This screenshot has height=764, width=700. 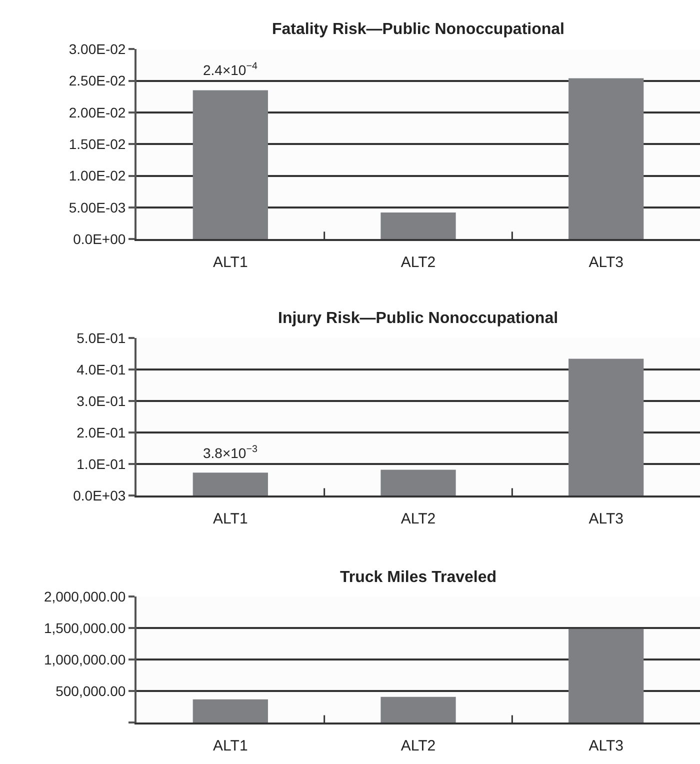 I want to click on y-tick-label: 500,000.00, so click(x=91, y=691).